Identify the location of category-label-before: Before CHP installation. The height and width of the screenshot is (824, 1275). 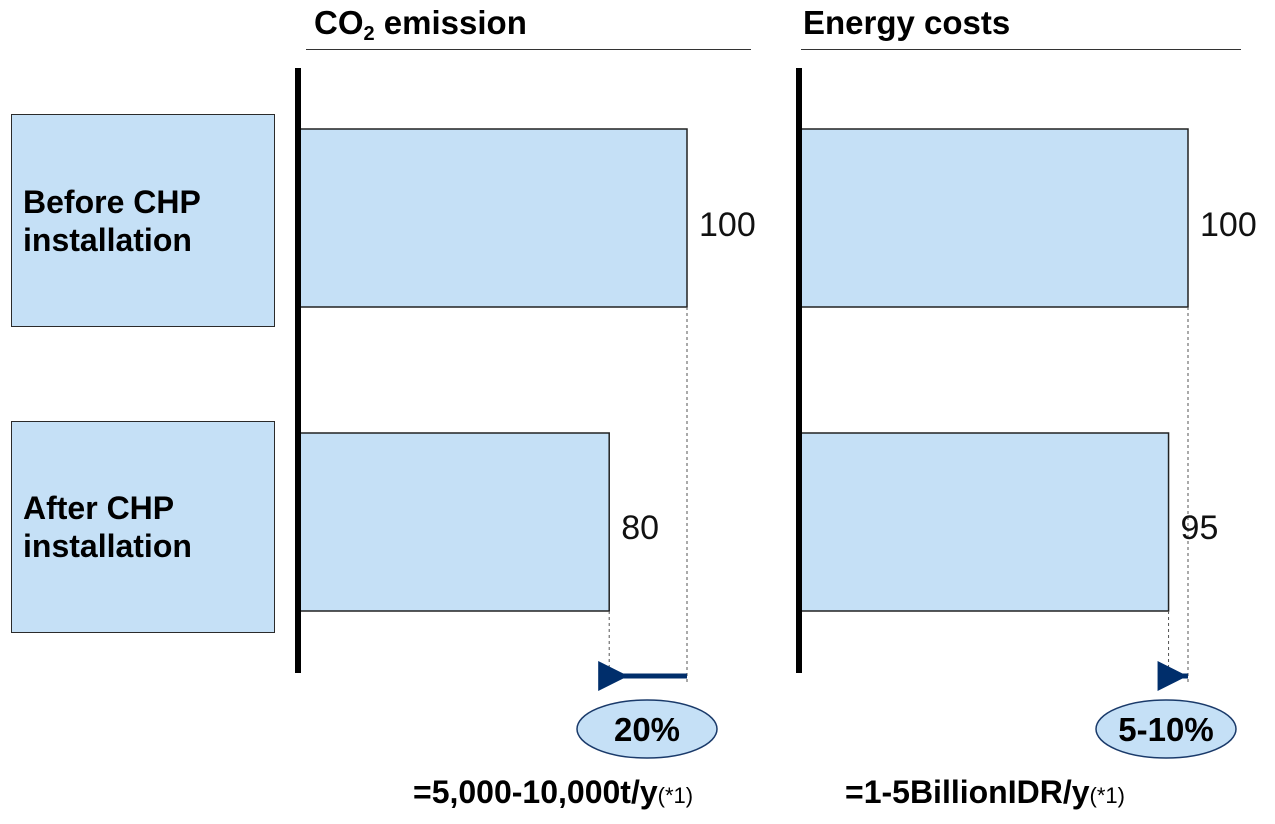
(143, 220).